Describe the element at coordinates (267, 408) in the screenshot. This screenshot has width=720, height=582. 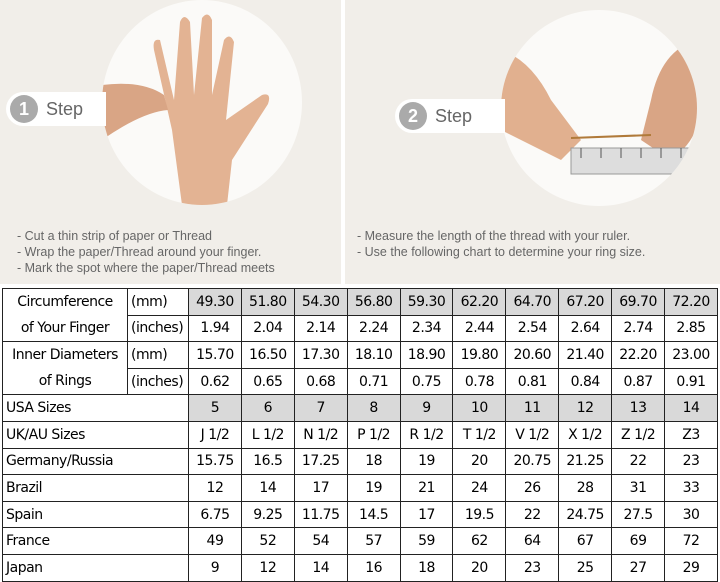
I see `value-cell: 6` at that location.